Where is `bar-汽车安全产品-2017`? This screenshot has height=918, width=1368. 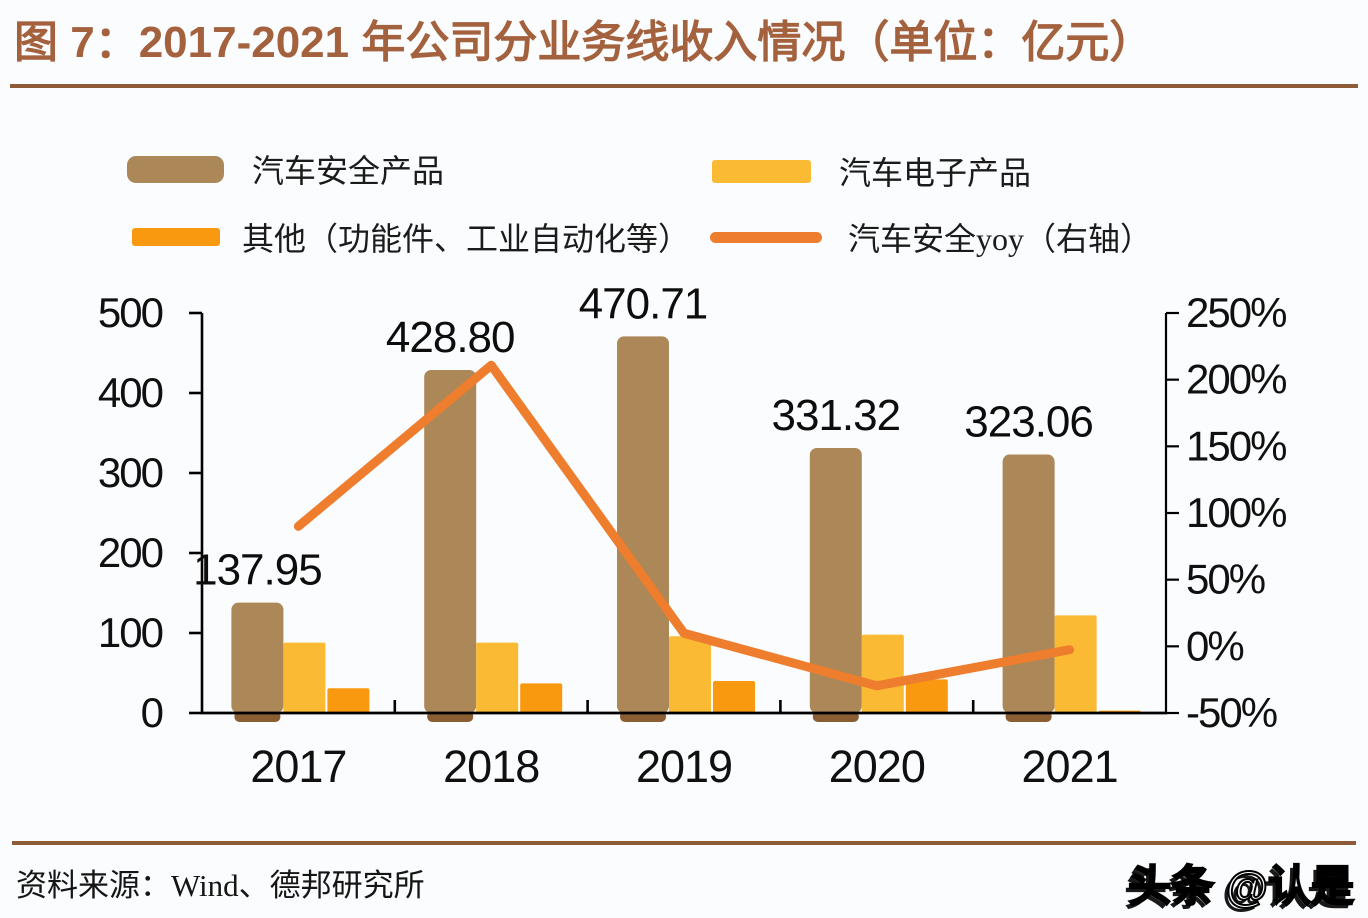 bar-汽车安全产品-2017 is located at coordinates (257, 657).